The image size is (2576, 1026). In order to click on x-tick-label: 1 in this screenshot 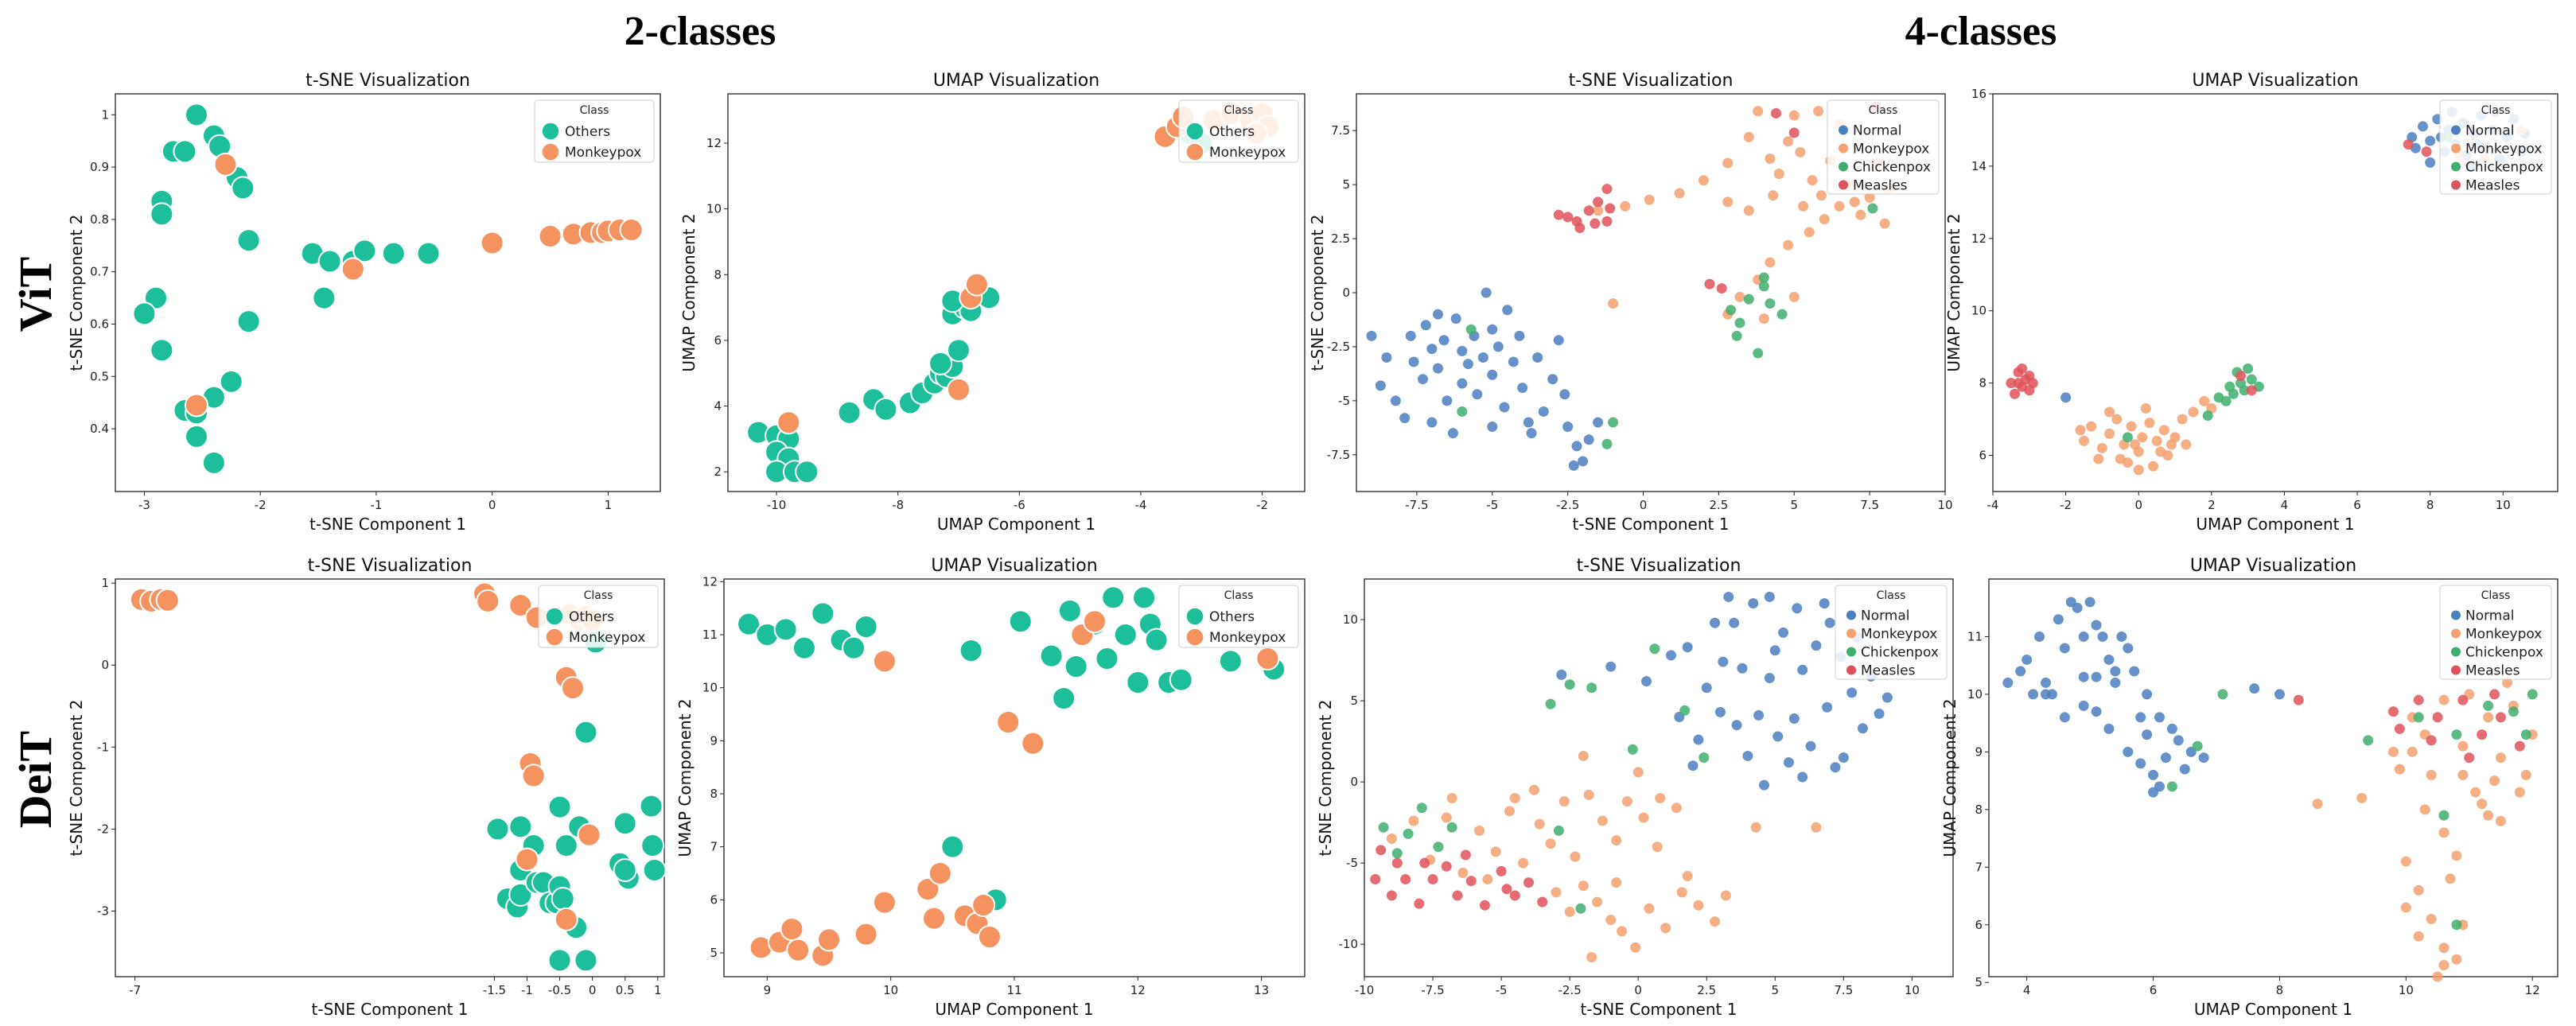, I will do `click(658, 990)`.